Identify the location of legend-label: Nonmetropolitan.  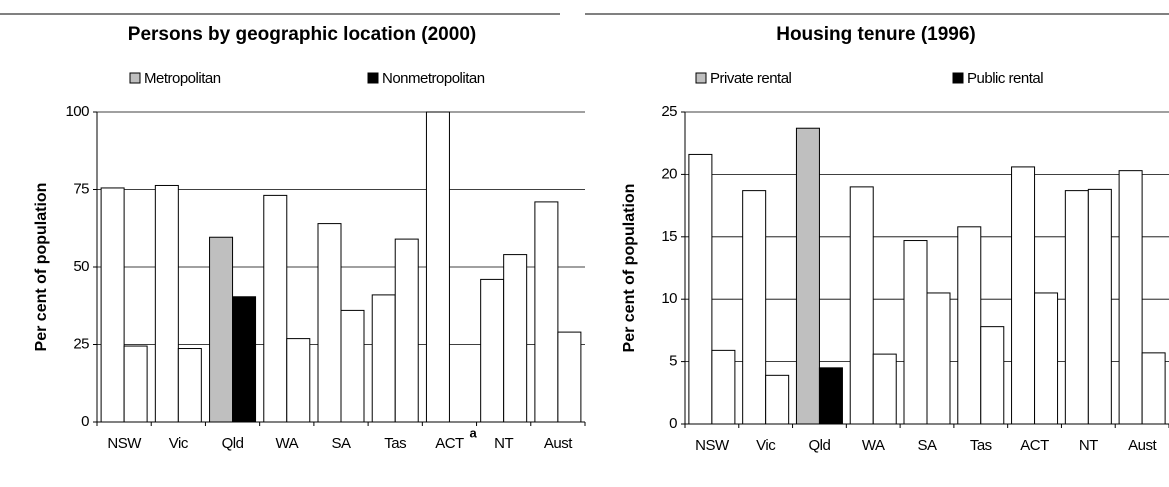
(433, 78).